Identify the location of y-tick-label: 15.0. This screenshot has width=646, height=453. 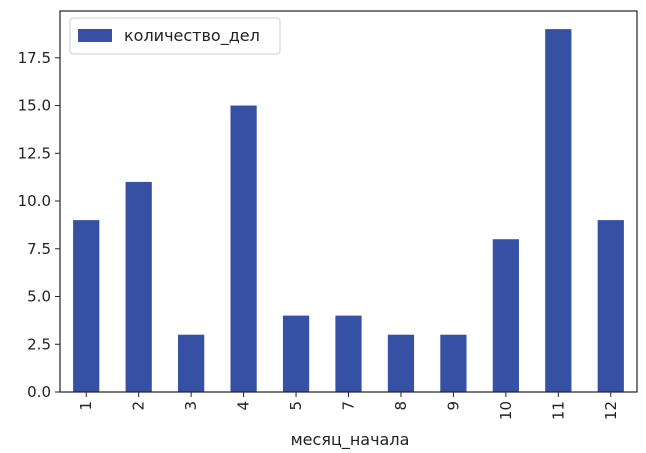
(34, 106).